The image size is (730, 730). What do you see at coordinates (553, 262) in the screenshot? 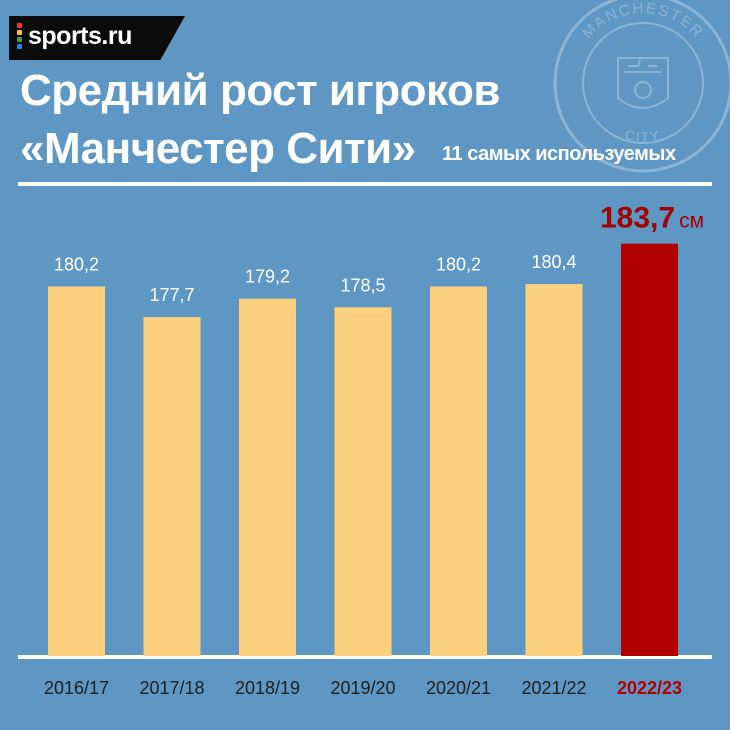
I see `bar-value-label: 180,4` at bounding box center [553, 262].